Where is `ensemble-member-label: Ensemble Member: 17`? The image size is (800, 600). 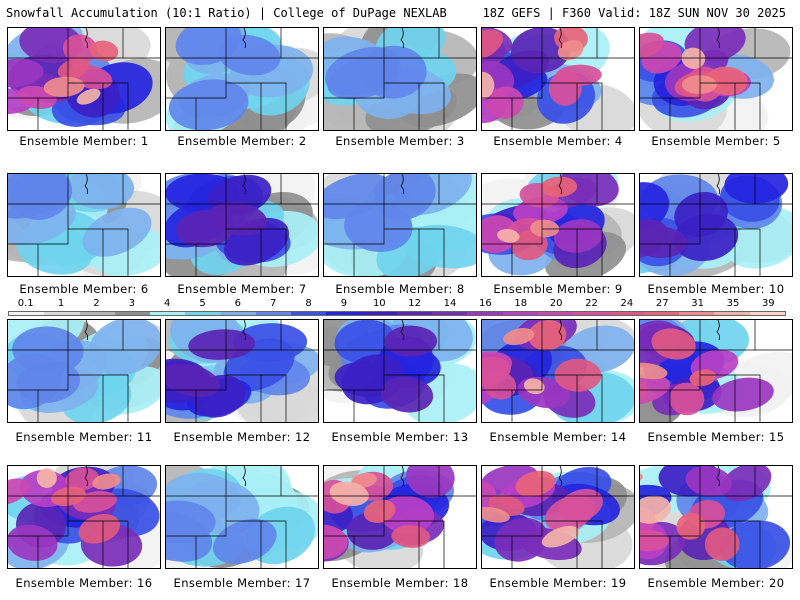 ensemble-member-label: Ensemble Member: 17 is located at coordinates (242, 583).